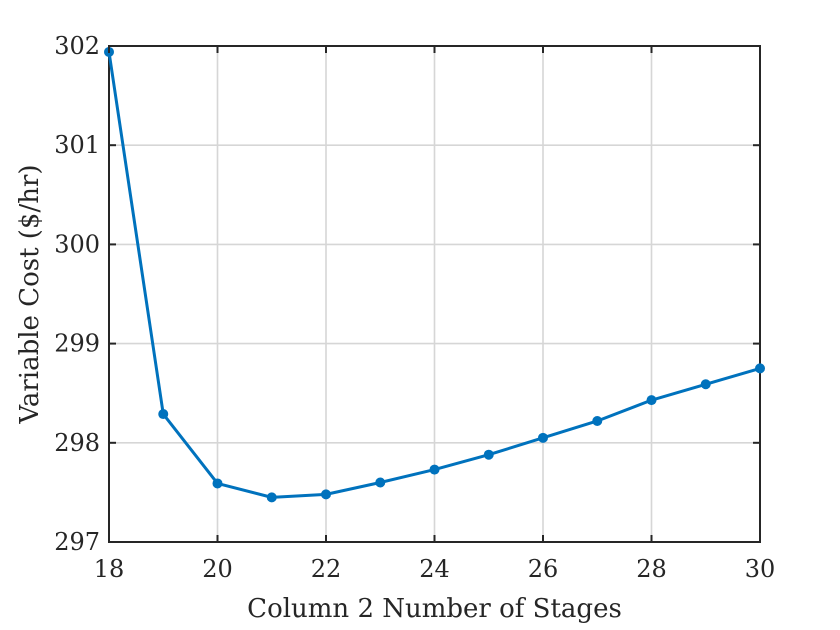 The height and width of the screenshot is (630, 840). Describe the element at coordinates (326, 569) in the screenshot. I see `x-tick-label: 22` at that location.